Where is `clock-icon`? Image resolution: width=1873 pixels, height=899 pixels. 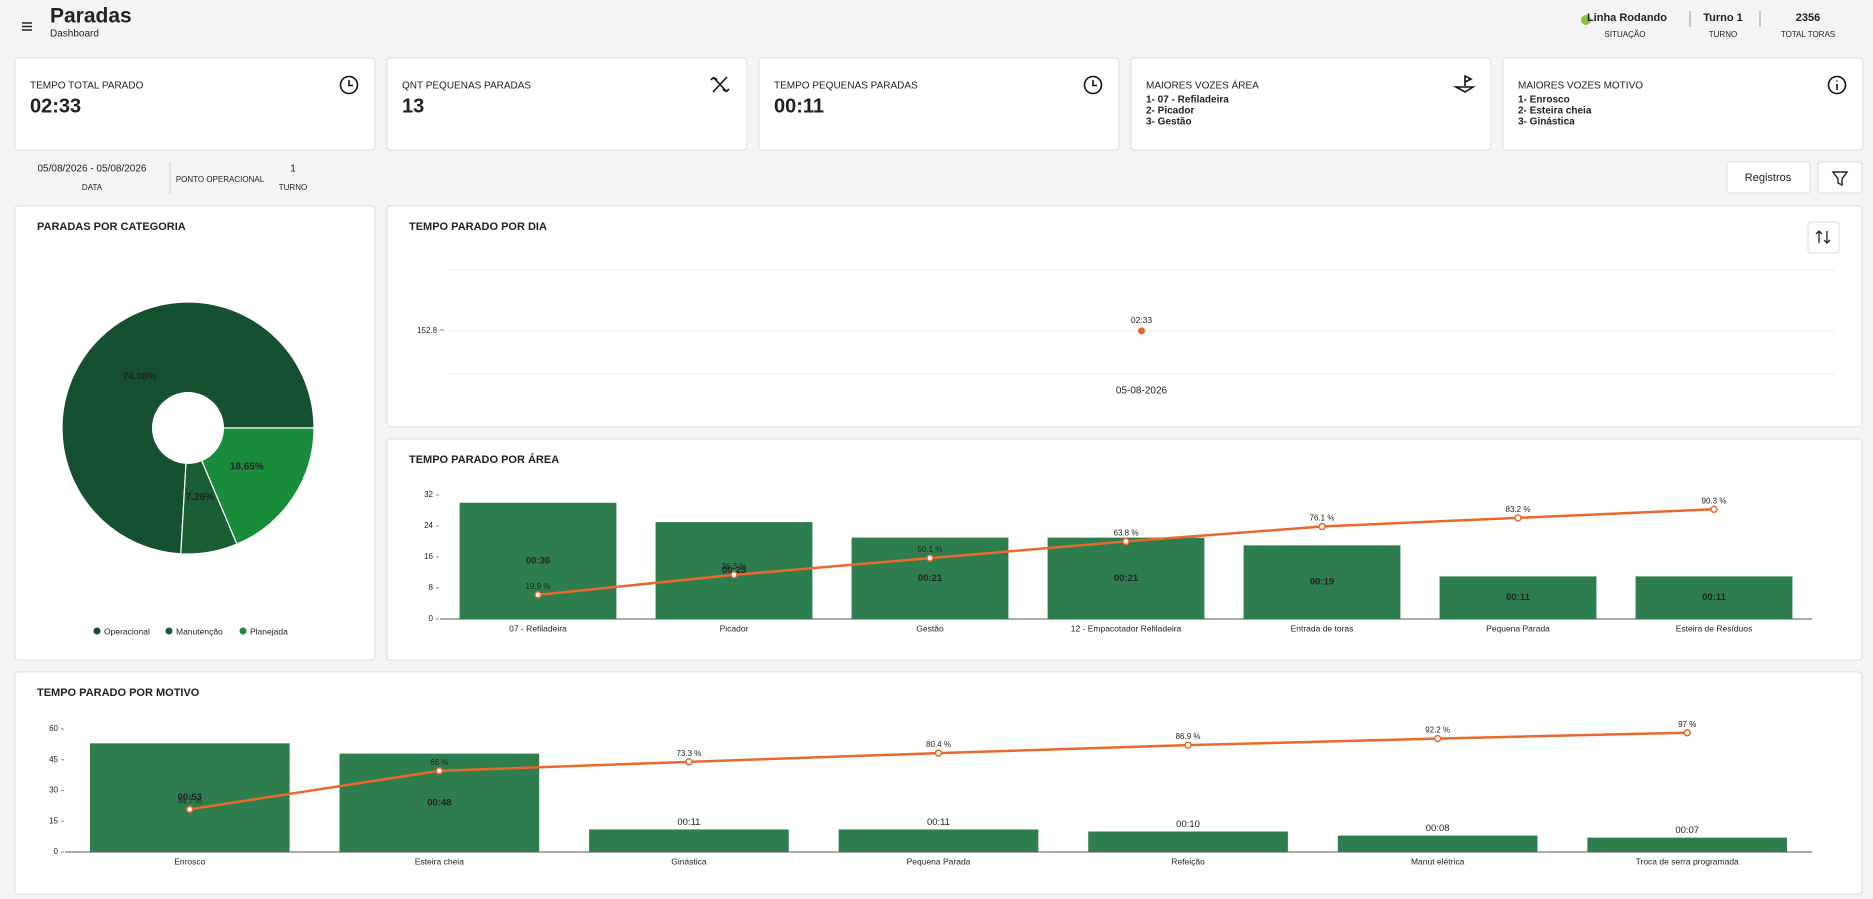 clock-icon is located at coordinates (349, 85).